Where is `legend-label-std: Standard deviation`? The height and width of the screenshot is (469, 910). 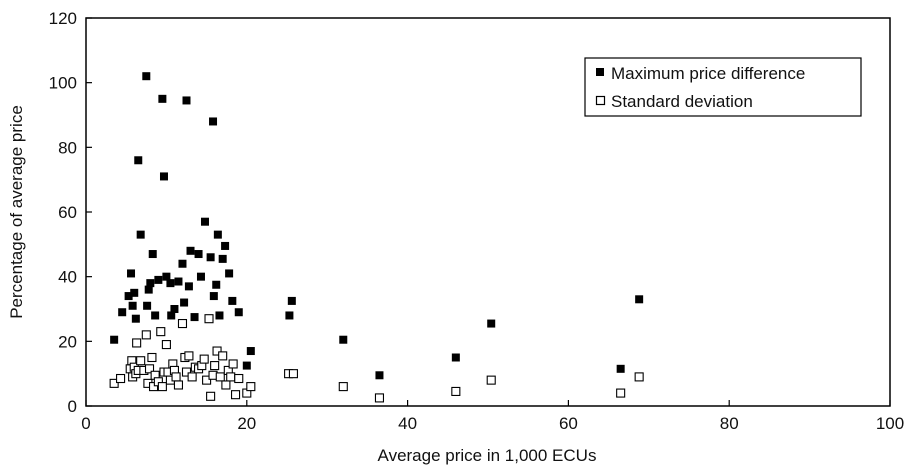
legend-label-std: Standard deviation is located at coordinates (682, 101).